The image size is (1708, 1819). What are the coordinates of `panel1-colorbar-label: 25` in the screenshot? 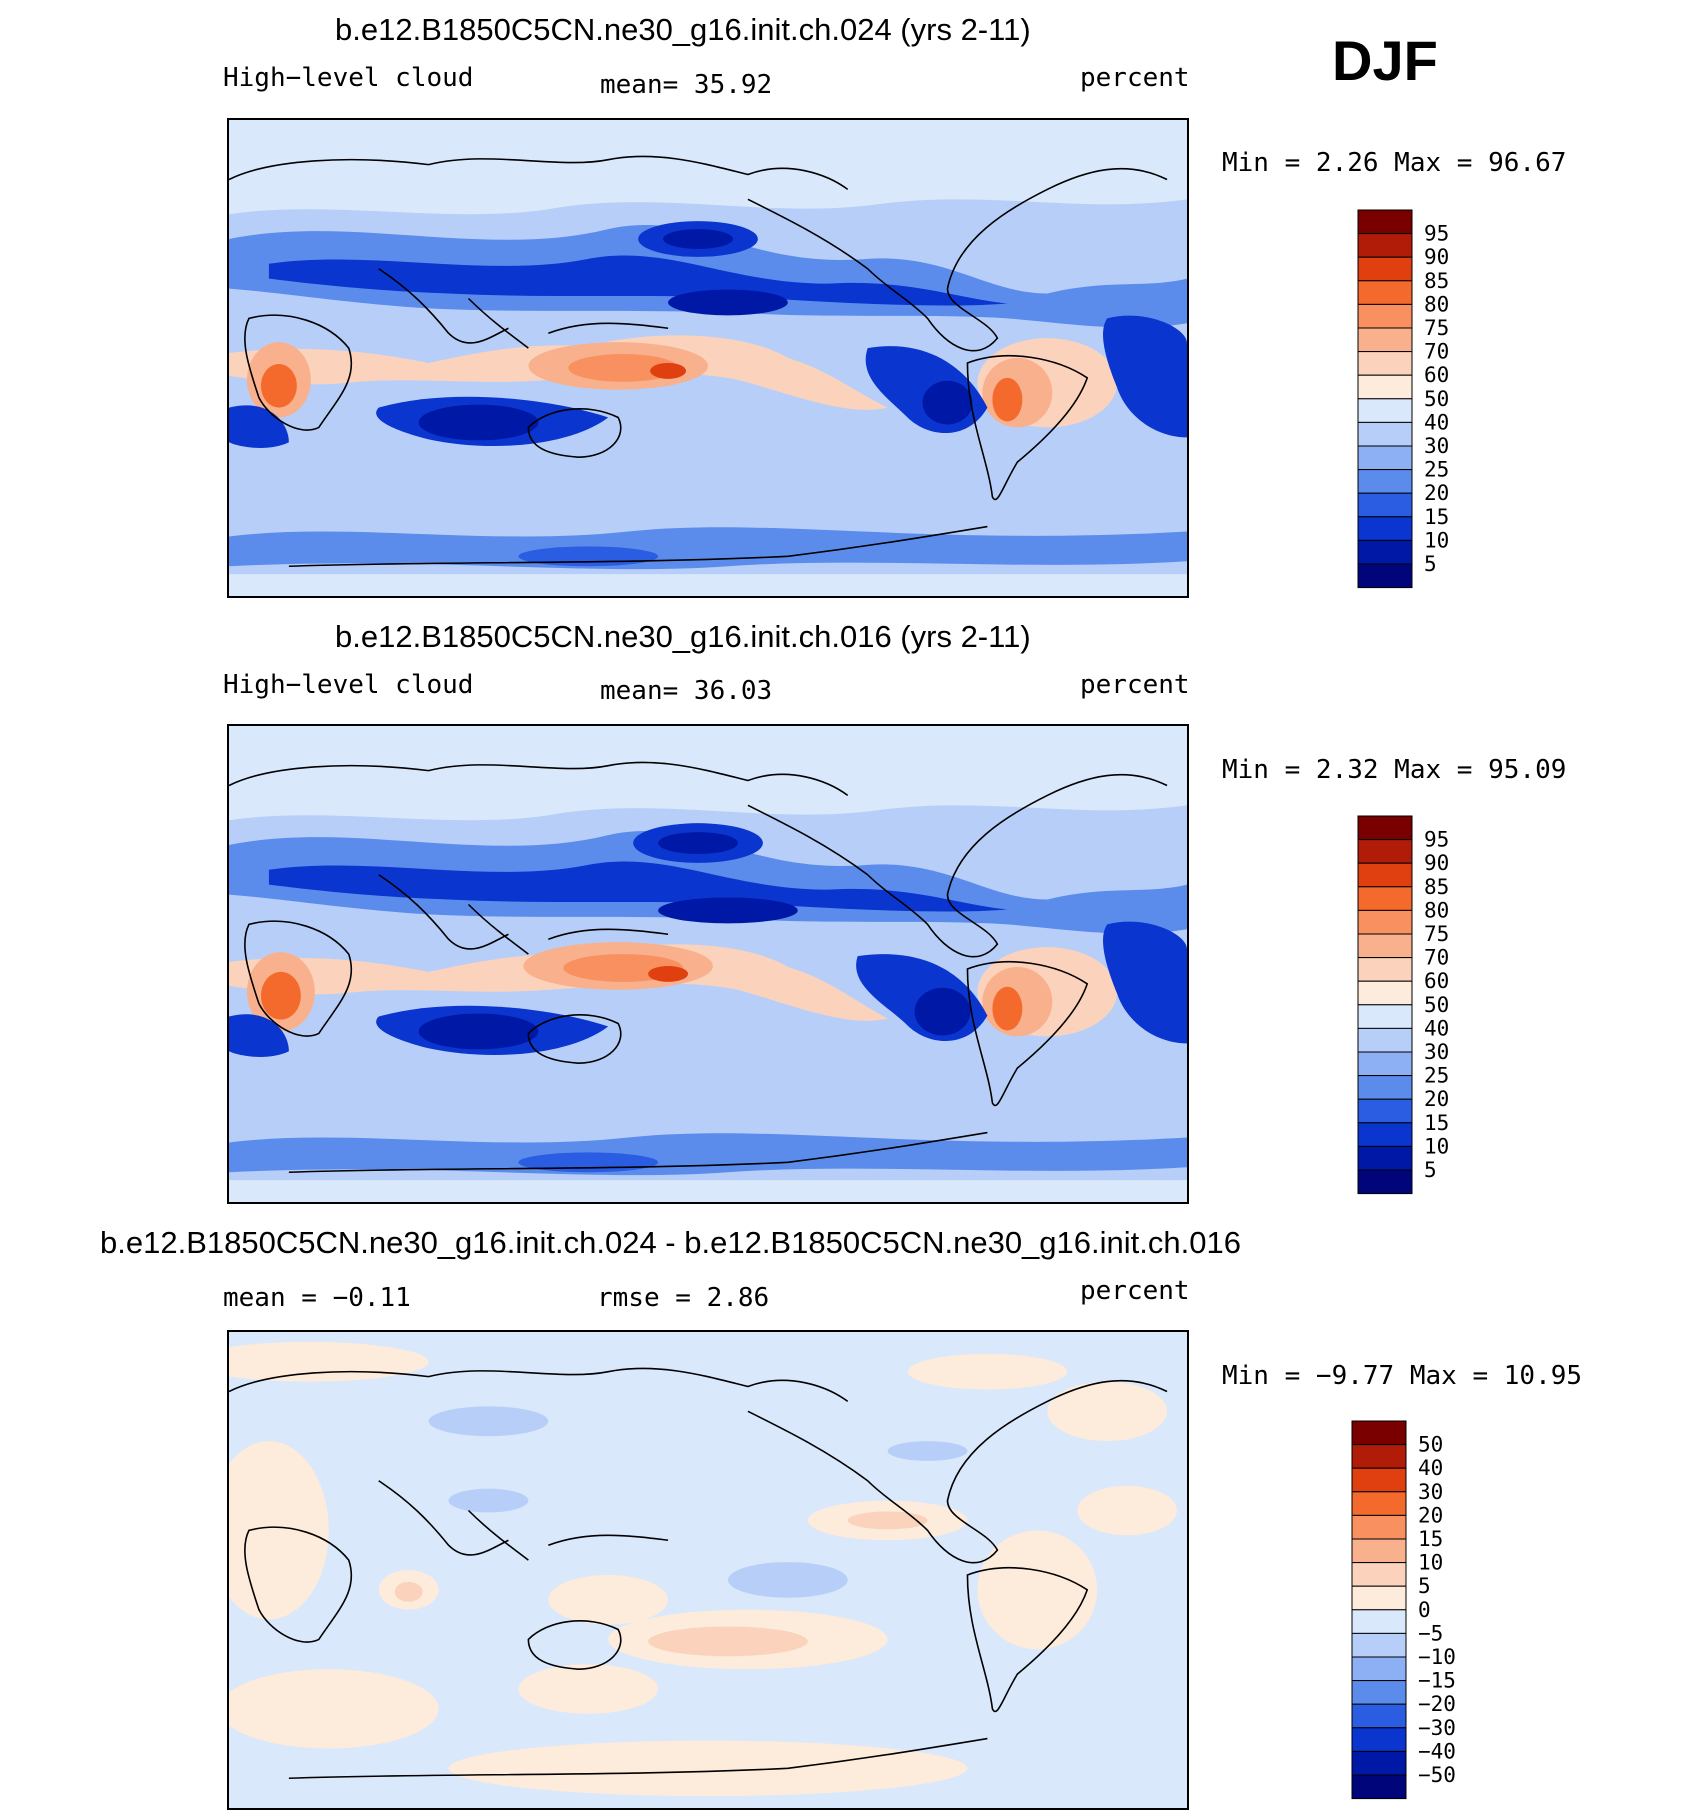 It's located at (1436, 470).